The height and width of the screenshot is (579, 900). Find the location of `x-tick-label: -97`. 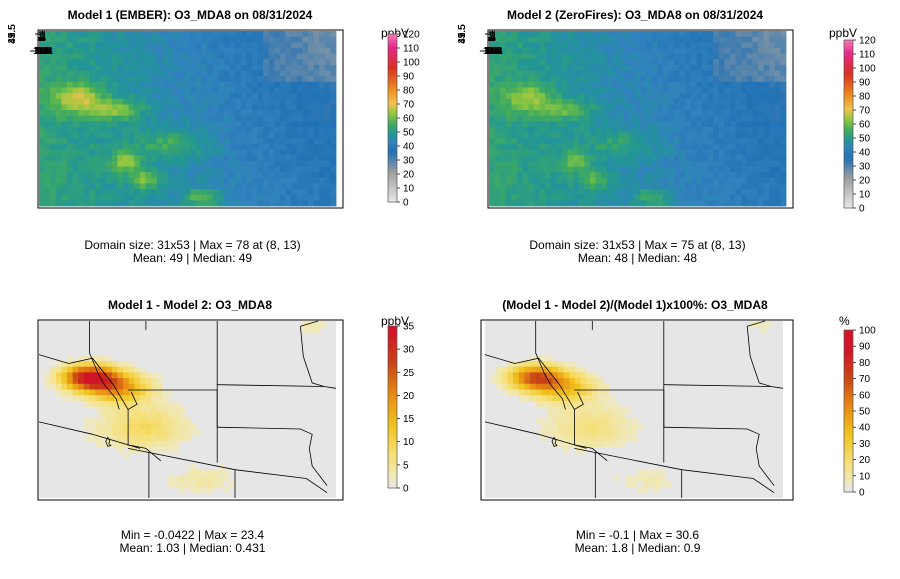

x-tick-label: -97 is located at coordinates (494, 51).